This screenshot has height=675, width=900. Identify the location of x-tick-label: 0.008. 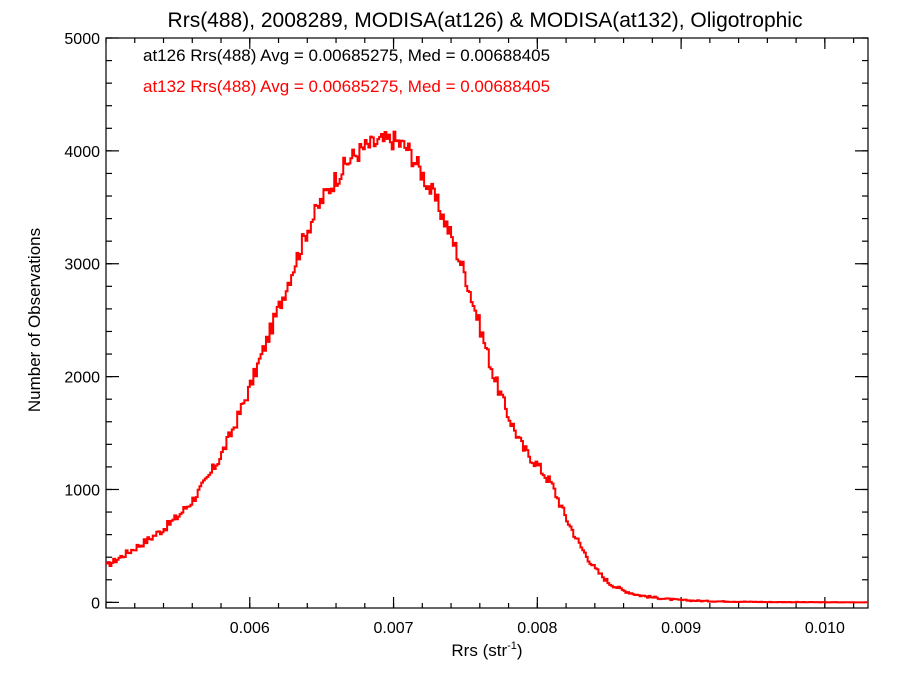
(537, 628).